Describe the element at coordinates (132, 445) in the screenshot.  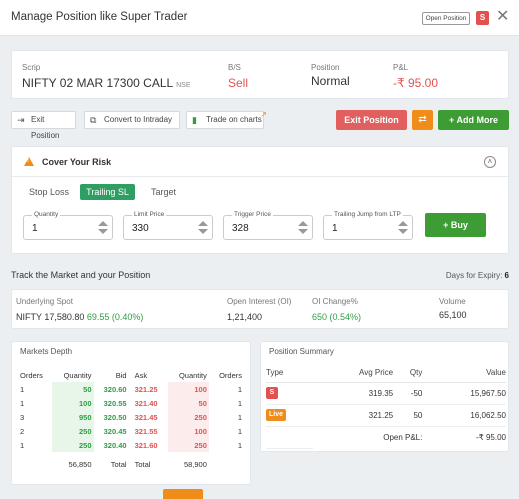
I see `depth-row: 1 250 320.40 321.60 250 1` at that location.